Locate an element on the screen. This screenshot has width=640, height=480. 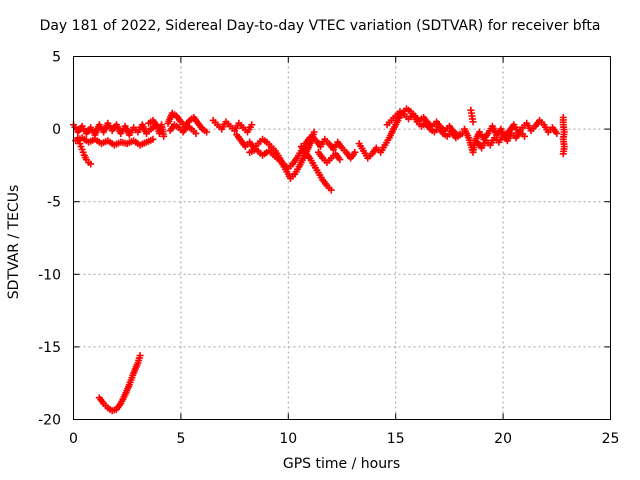
y-tick-label: -10 is located at coordinates (49, 275).